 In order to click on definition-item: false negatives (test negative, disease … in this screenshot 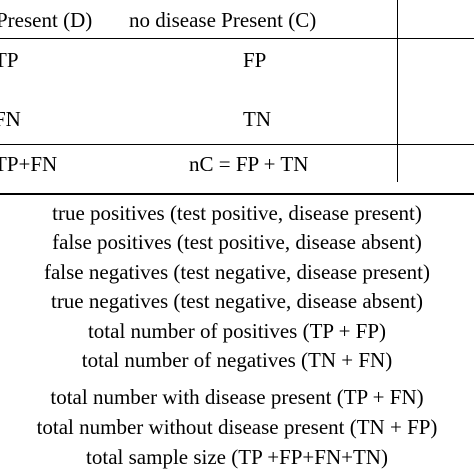, I will do `click(236, 272)`.